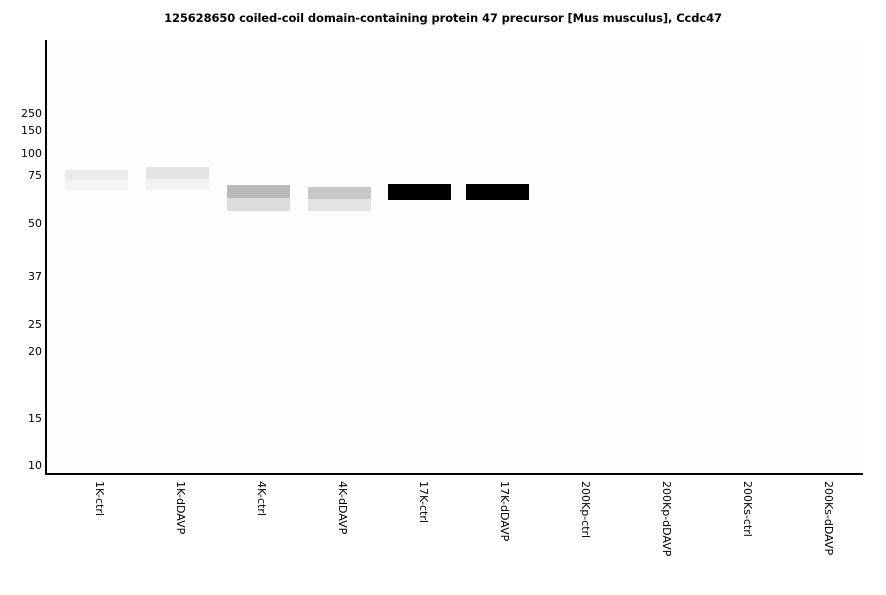 The height and width of the screenshot is (595, 886). Describe the element at coordinates (31, 113) in the screenshot. I see `y-tick-label: 250` at that location.